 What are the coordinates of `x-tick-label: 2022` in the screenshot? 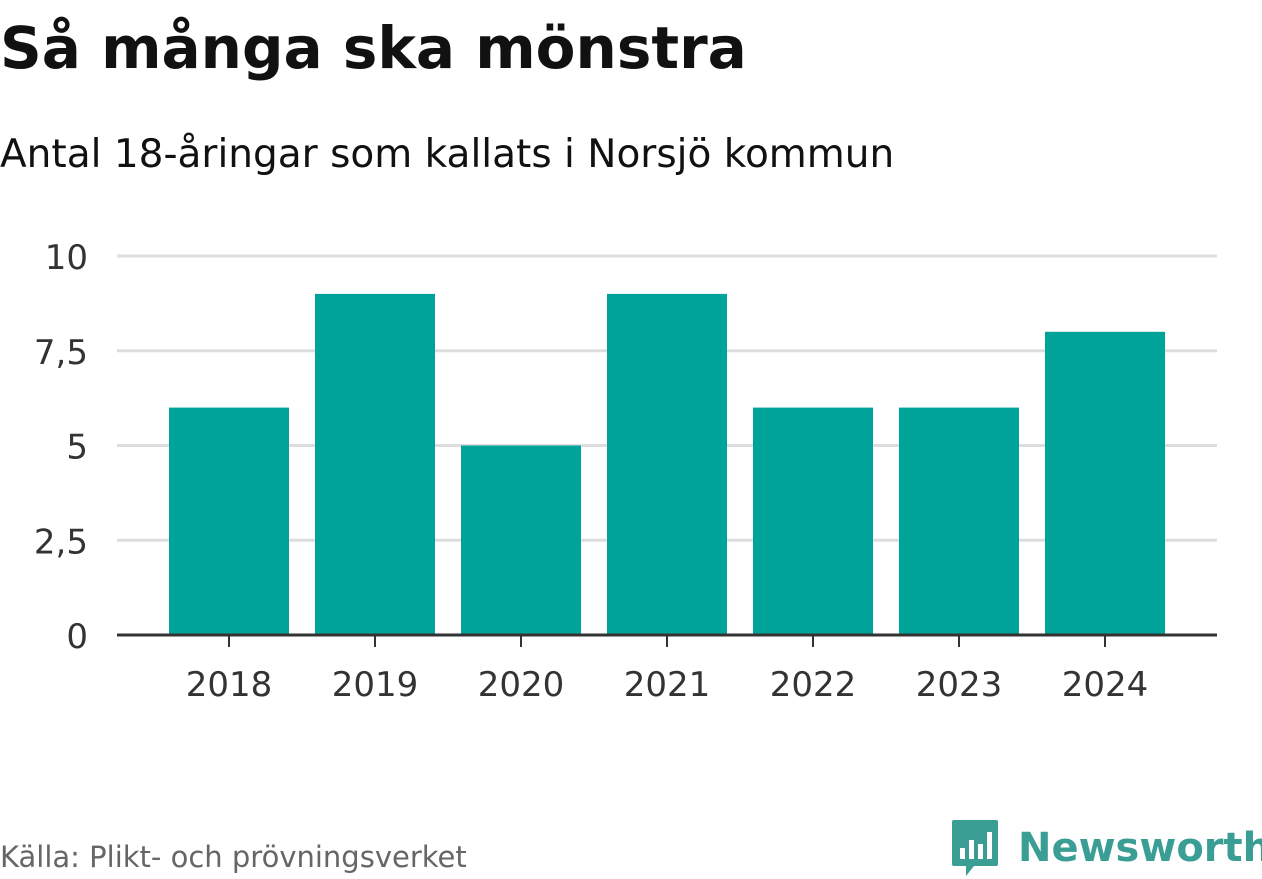 It's located at (813, 685).